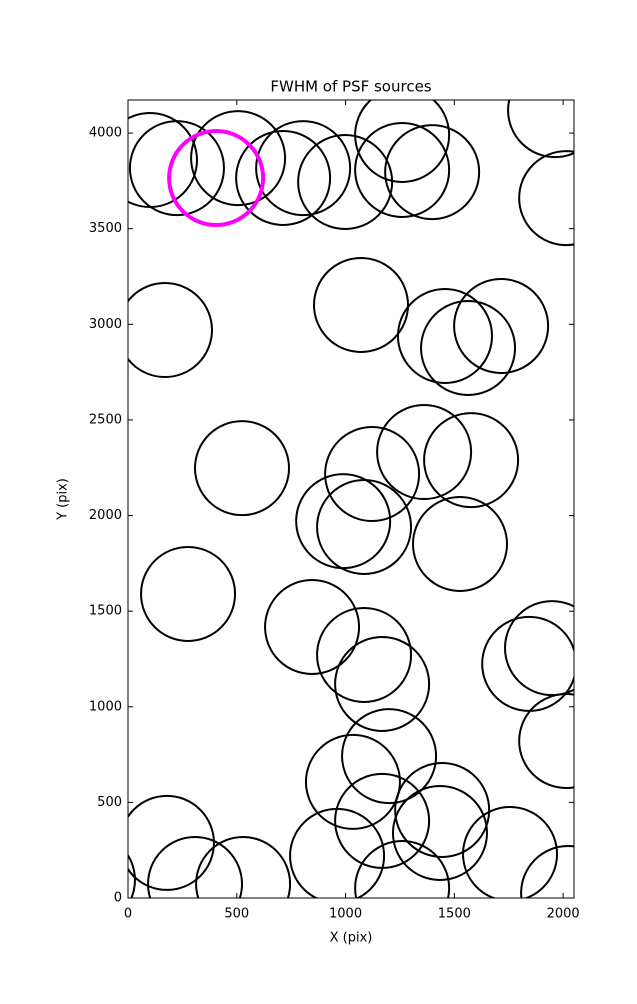  I want to click on y-tick-label: 4000, so click(105, 133).